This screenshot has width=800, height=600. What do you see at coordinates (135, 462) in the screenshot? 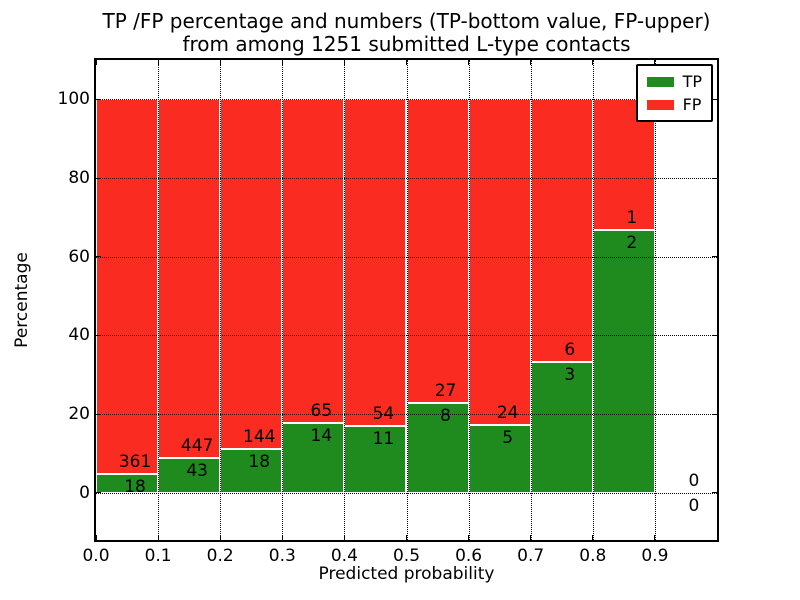
I see `fp-count-label: 361` at bounding box center [135, 462].